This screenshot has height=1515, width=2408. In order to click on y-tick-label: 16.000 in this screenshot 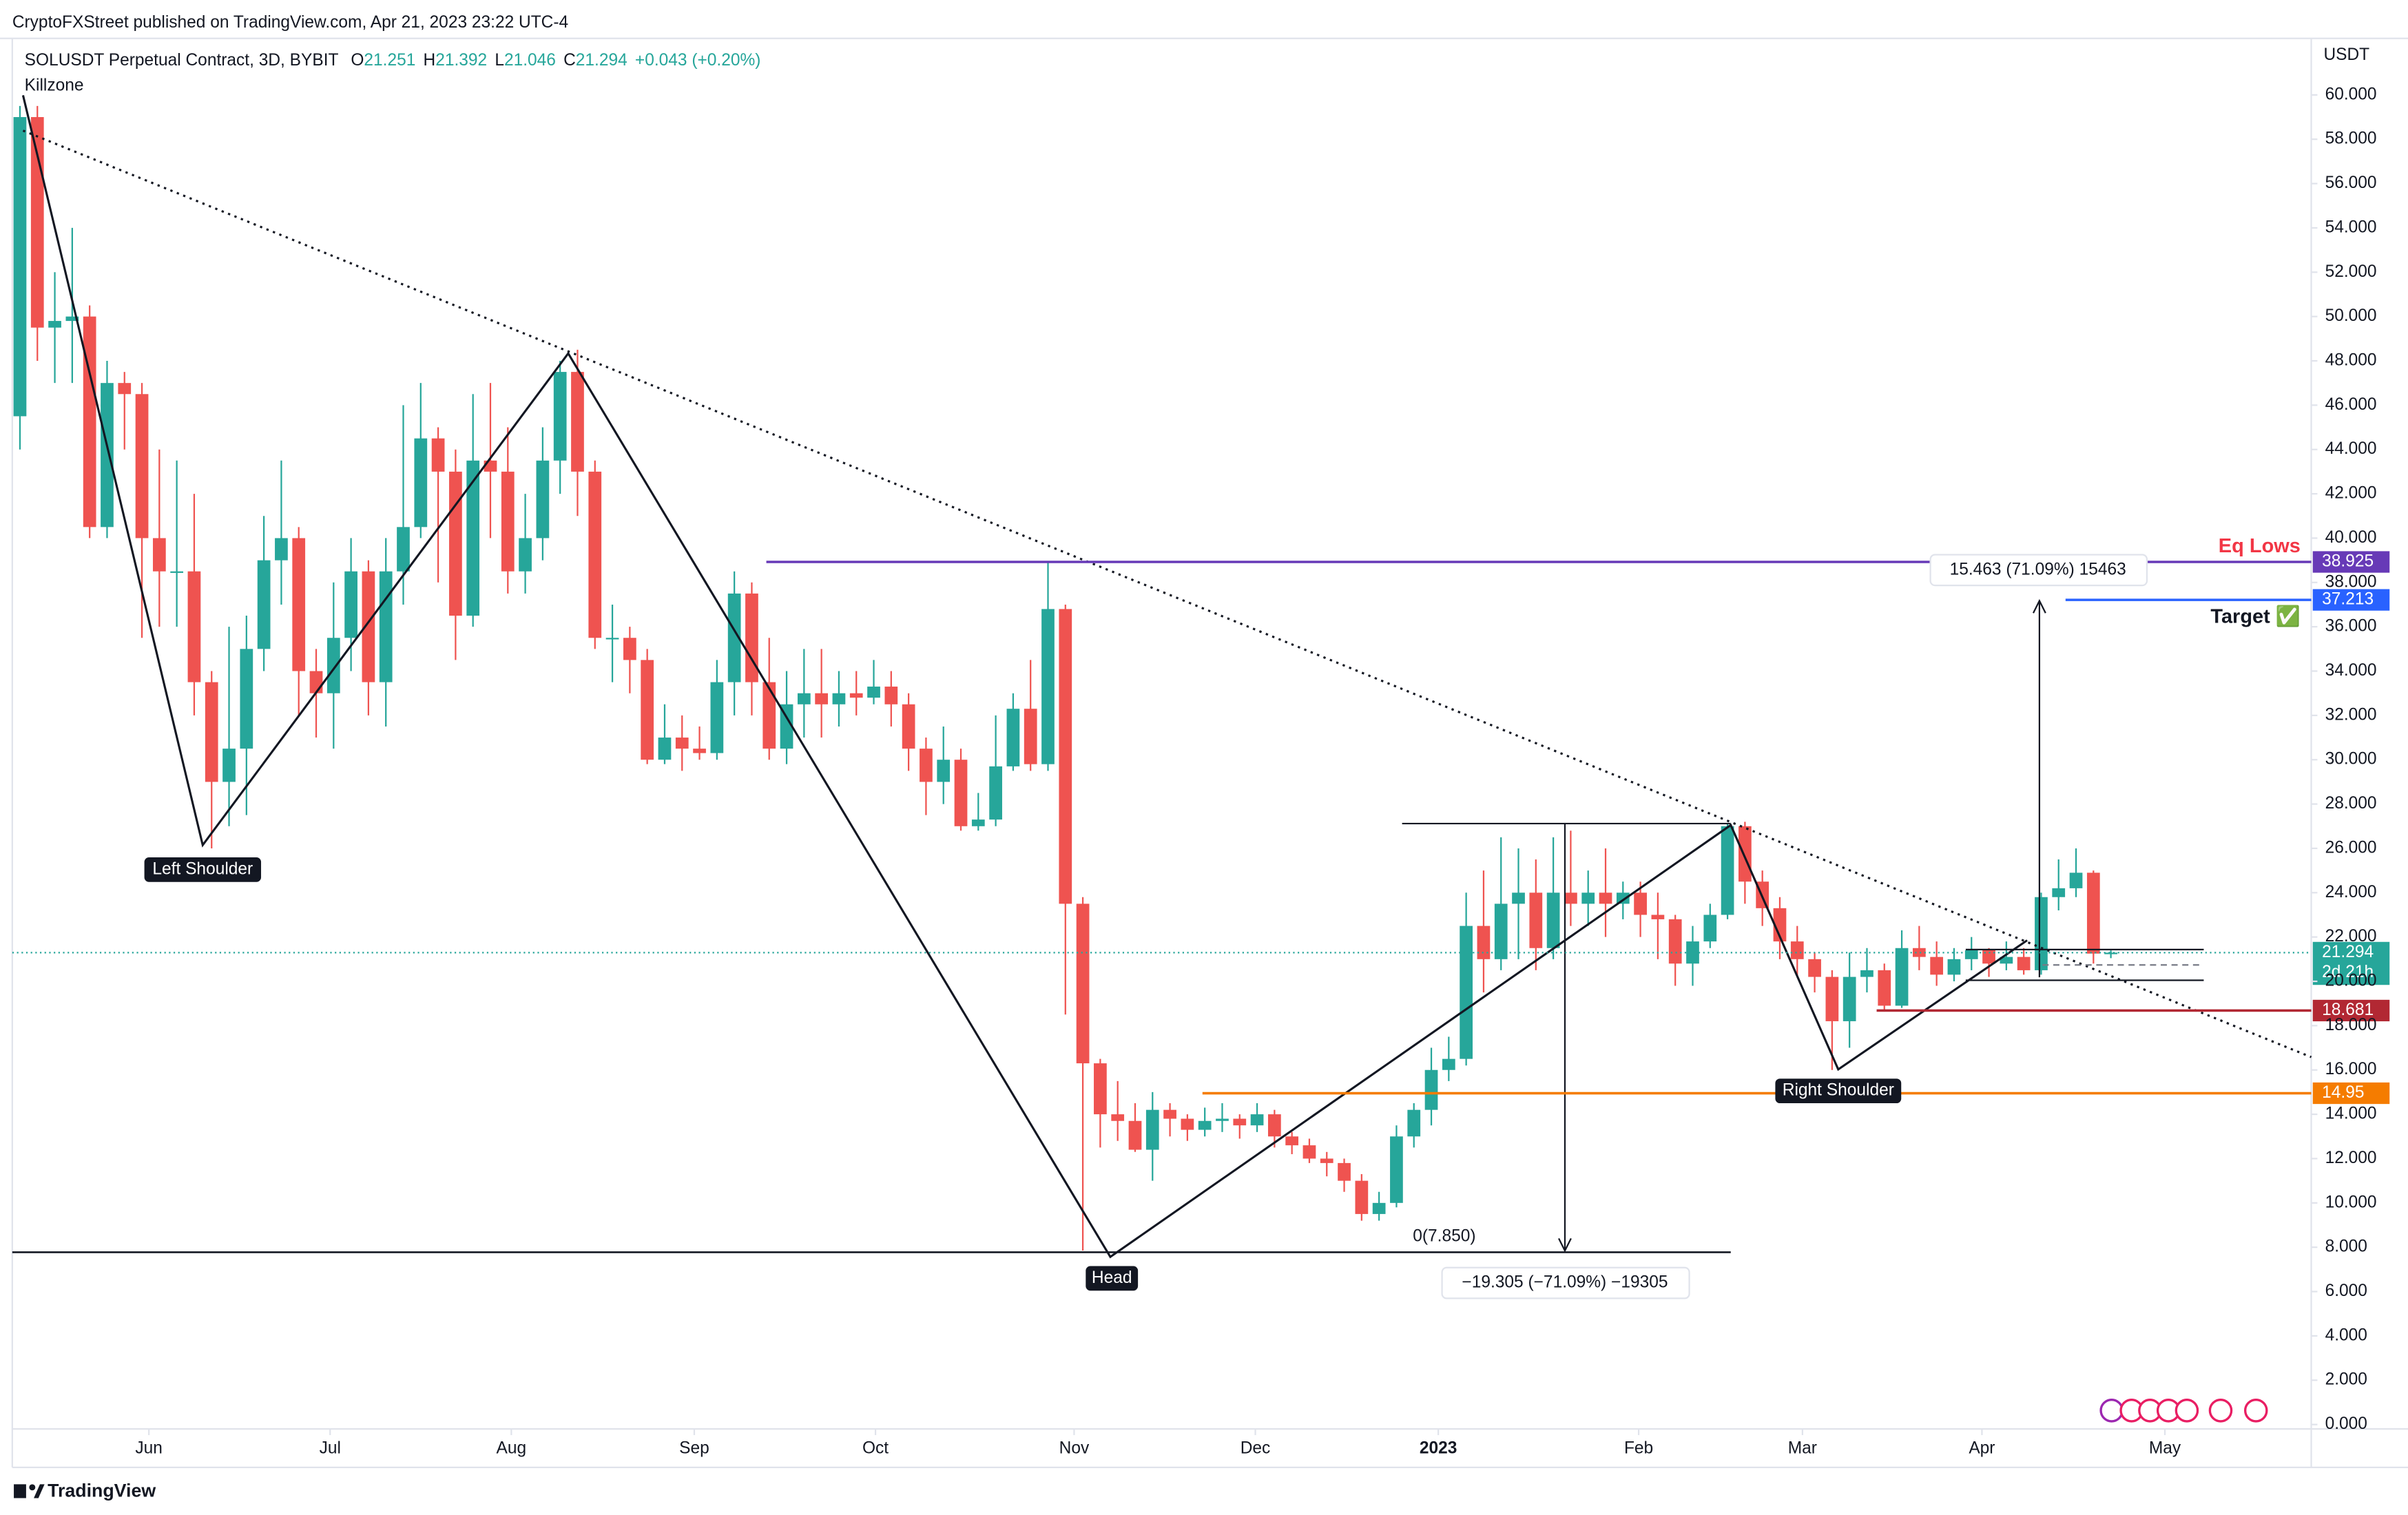, I will do `click(2351, 1069)`.